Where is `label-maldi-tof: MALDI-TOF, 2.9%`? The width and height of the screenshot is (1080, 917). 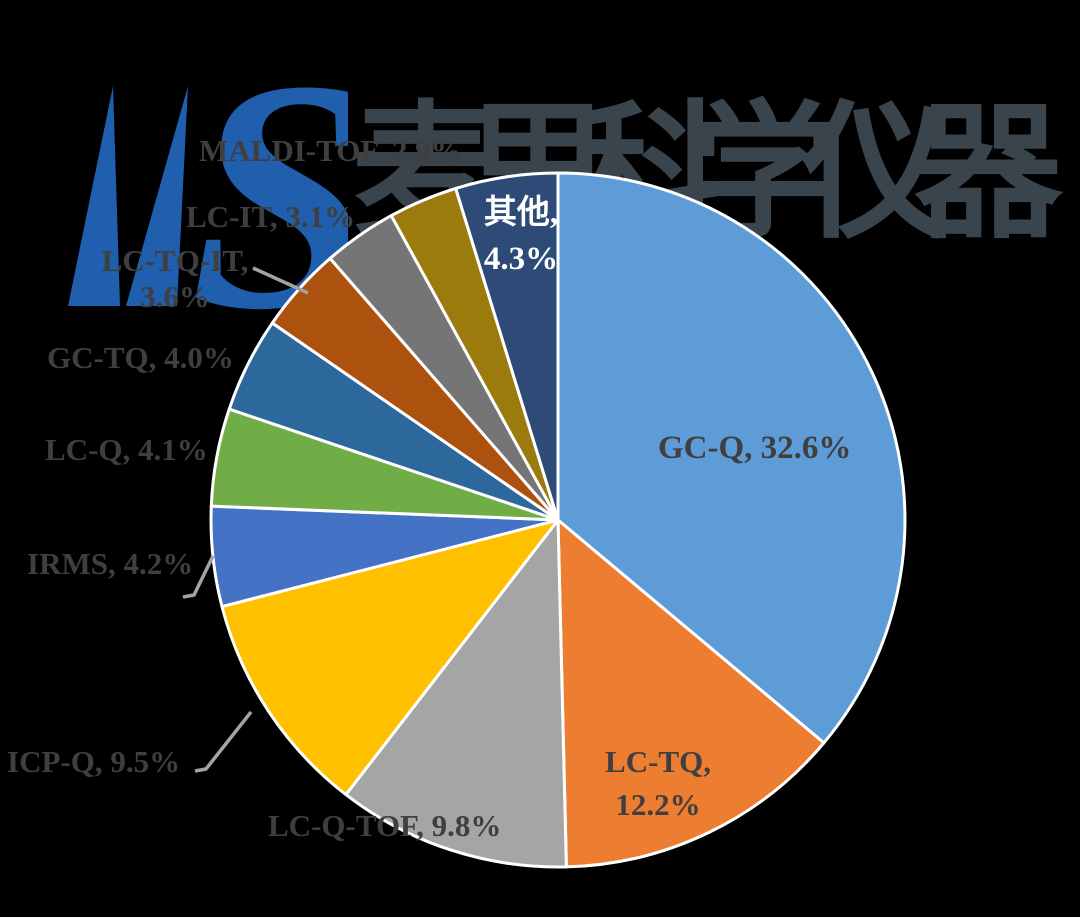 label-maldi-tof: MALDI-TOF, 2.9% is located at coordinates (330, 150).